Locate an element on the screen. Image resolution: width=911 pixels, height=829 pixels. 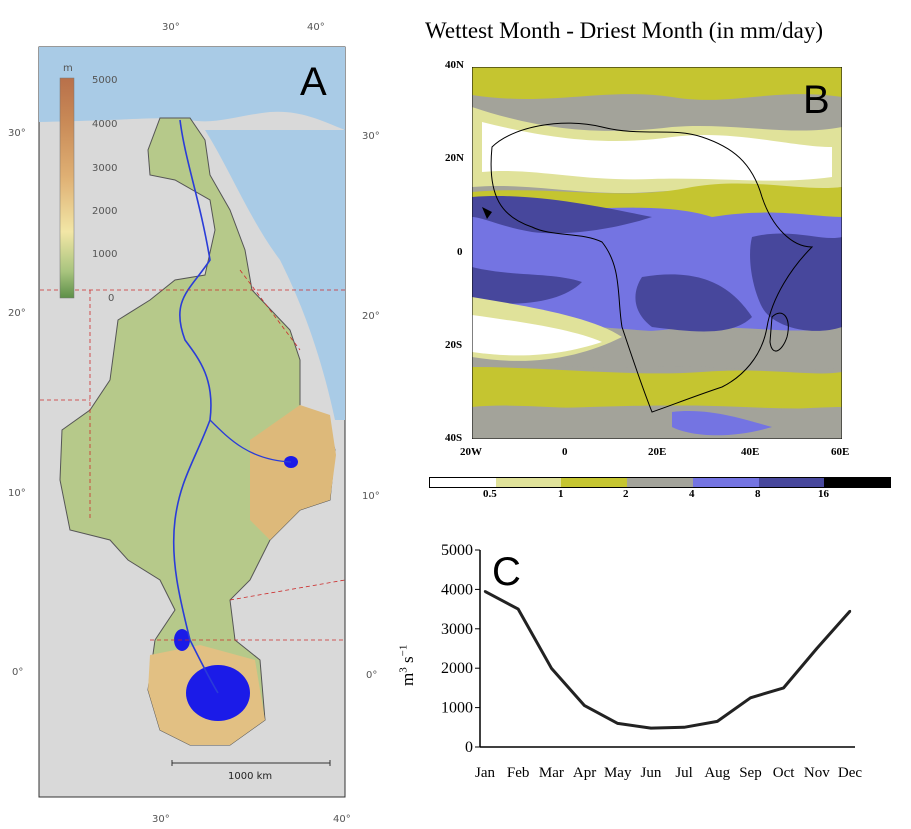
x-tick-label: Dec is located at coordinates (850, 773).